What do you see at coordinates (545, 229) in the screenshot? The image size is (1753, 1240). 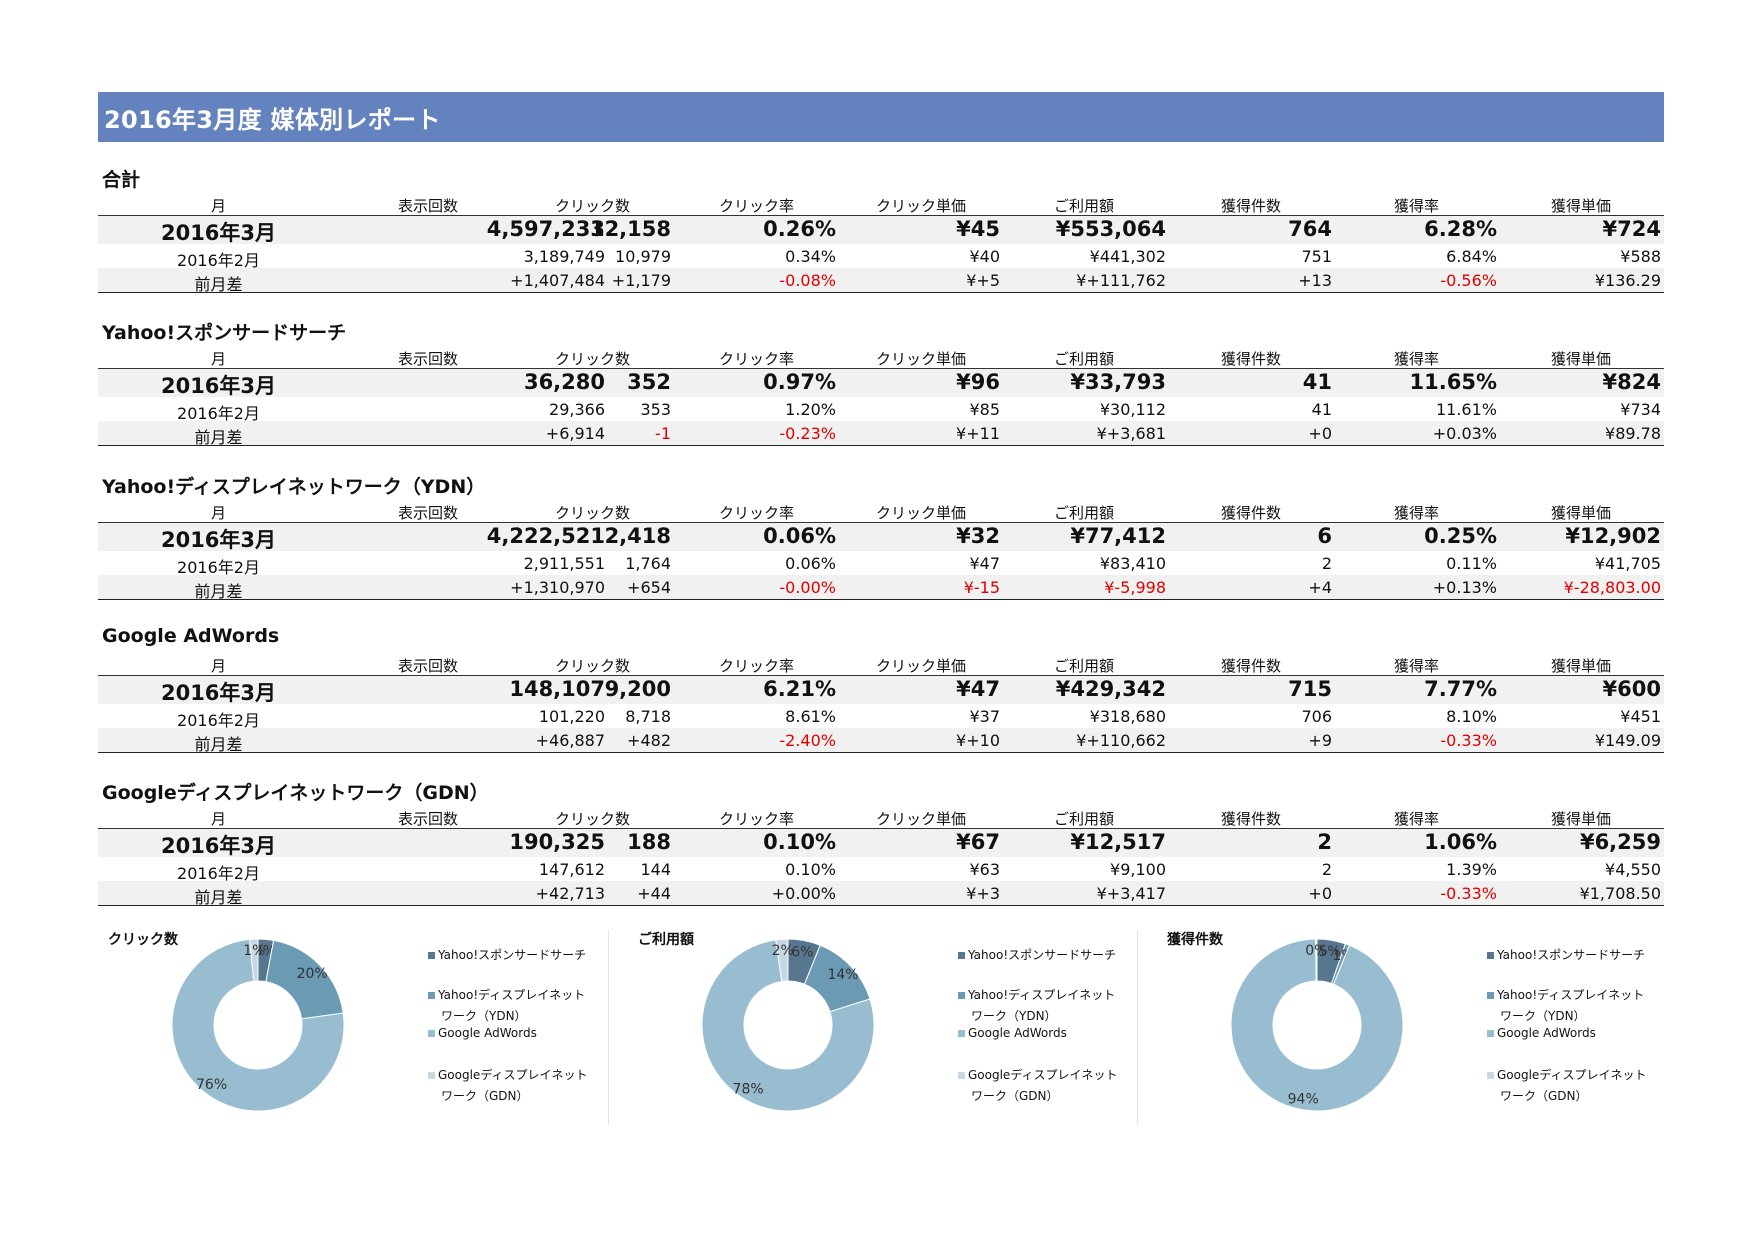 I see `cell-impressions: 4,597,233` at bounding box center [545, 229].